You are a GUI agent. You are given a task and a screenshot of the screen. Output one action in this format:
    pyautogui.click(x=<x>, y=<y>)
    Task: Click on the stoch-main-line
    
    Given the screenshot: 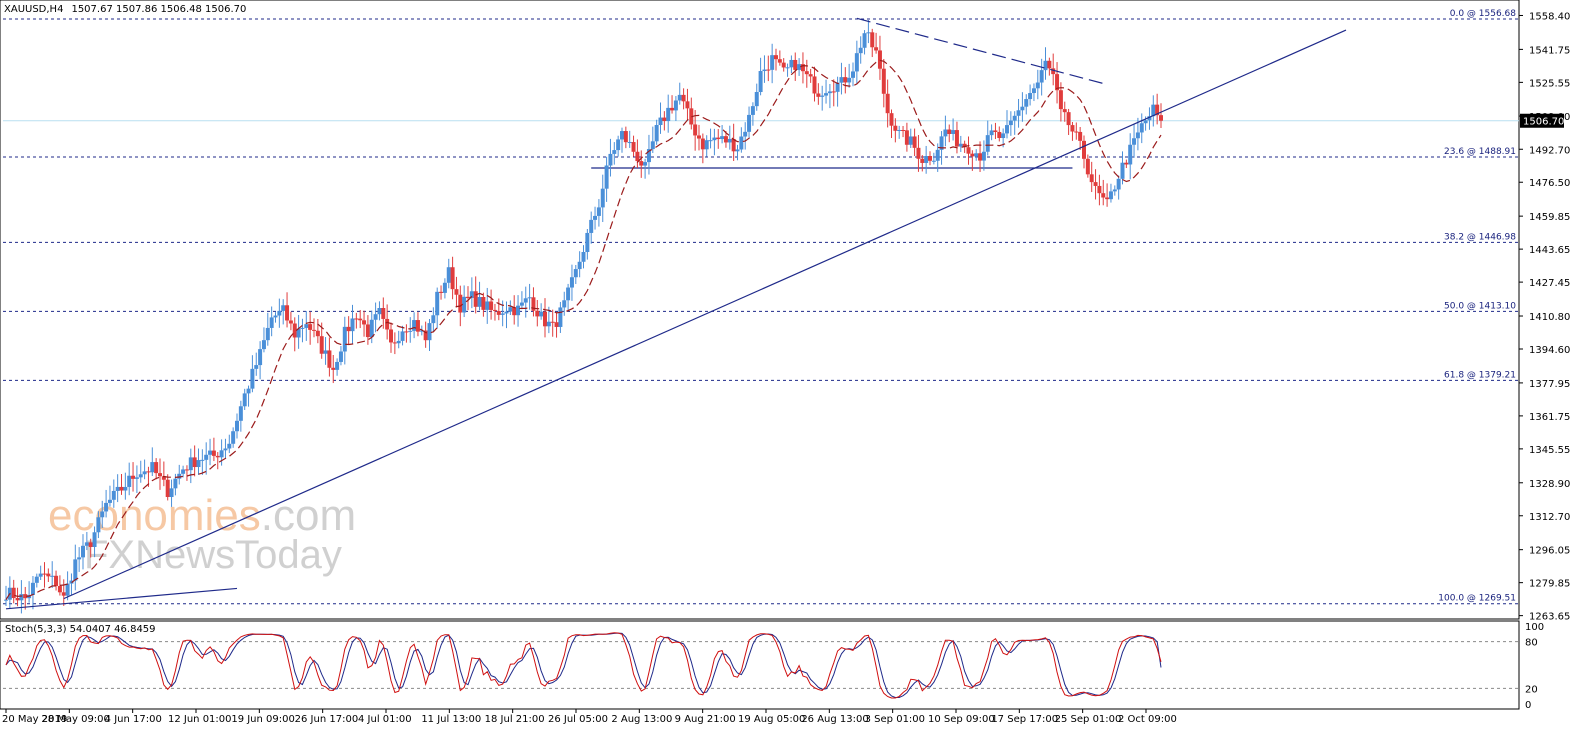 What is the action you would take?
    pyautogui.click(x=583, y=665)
    